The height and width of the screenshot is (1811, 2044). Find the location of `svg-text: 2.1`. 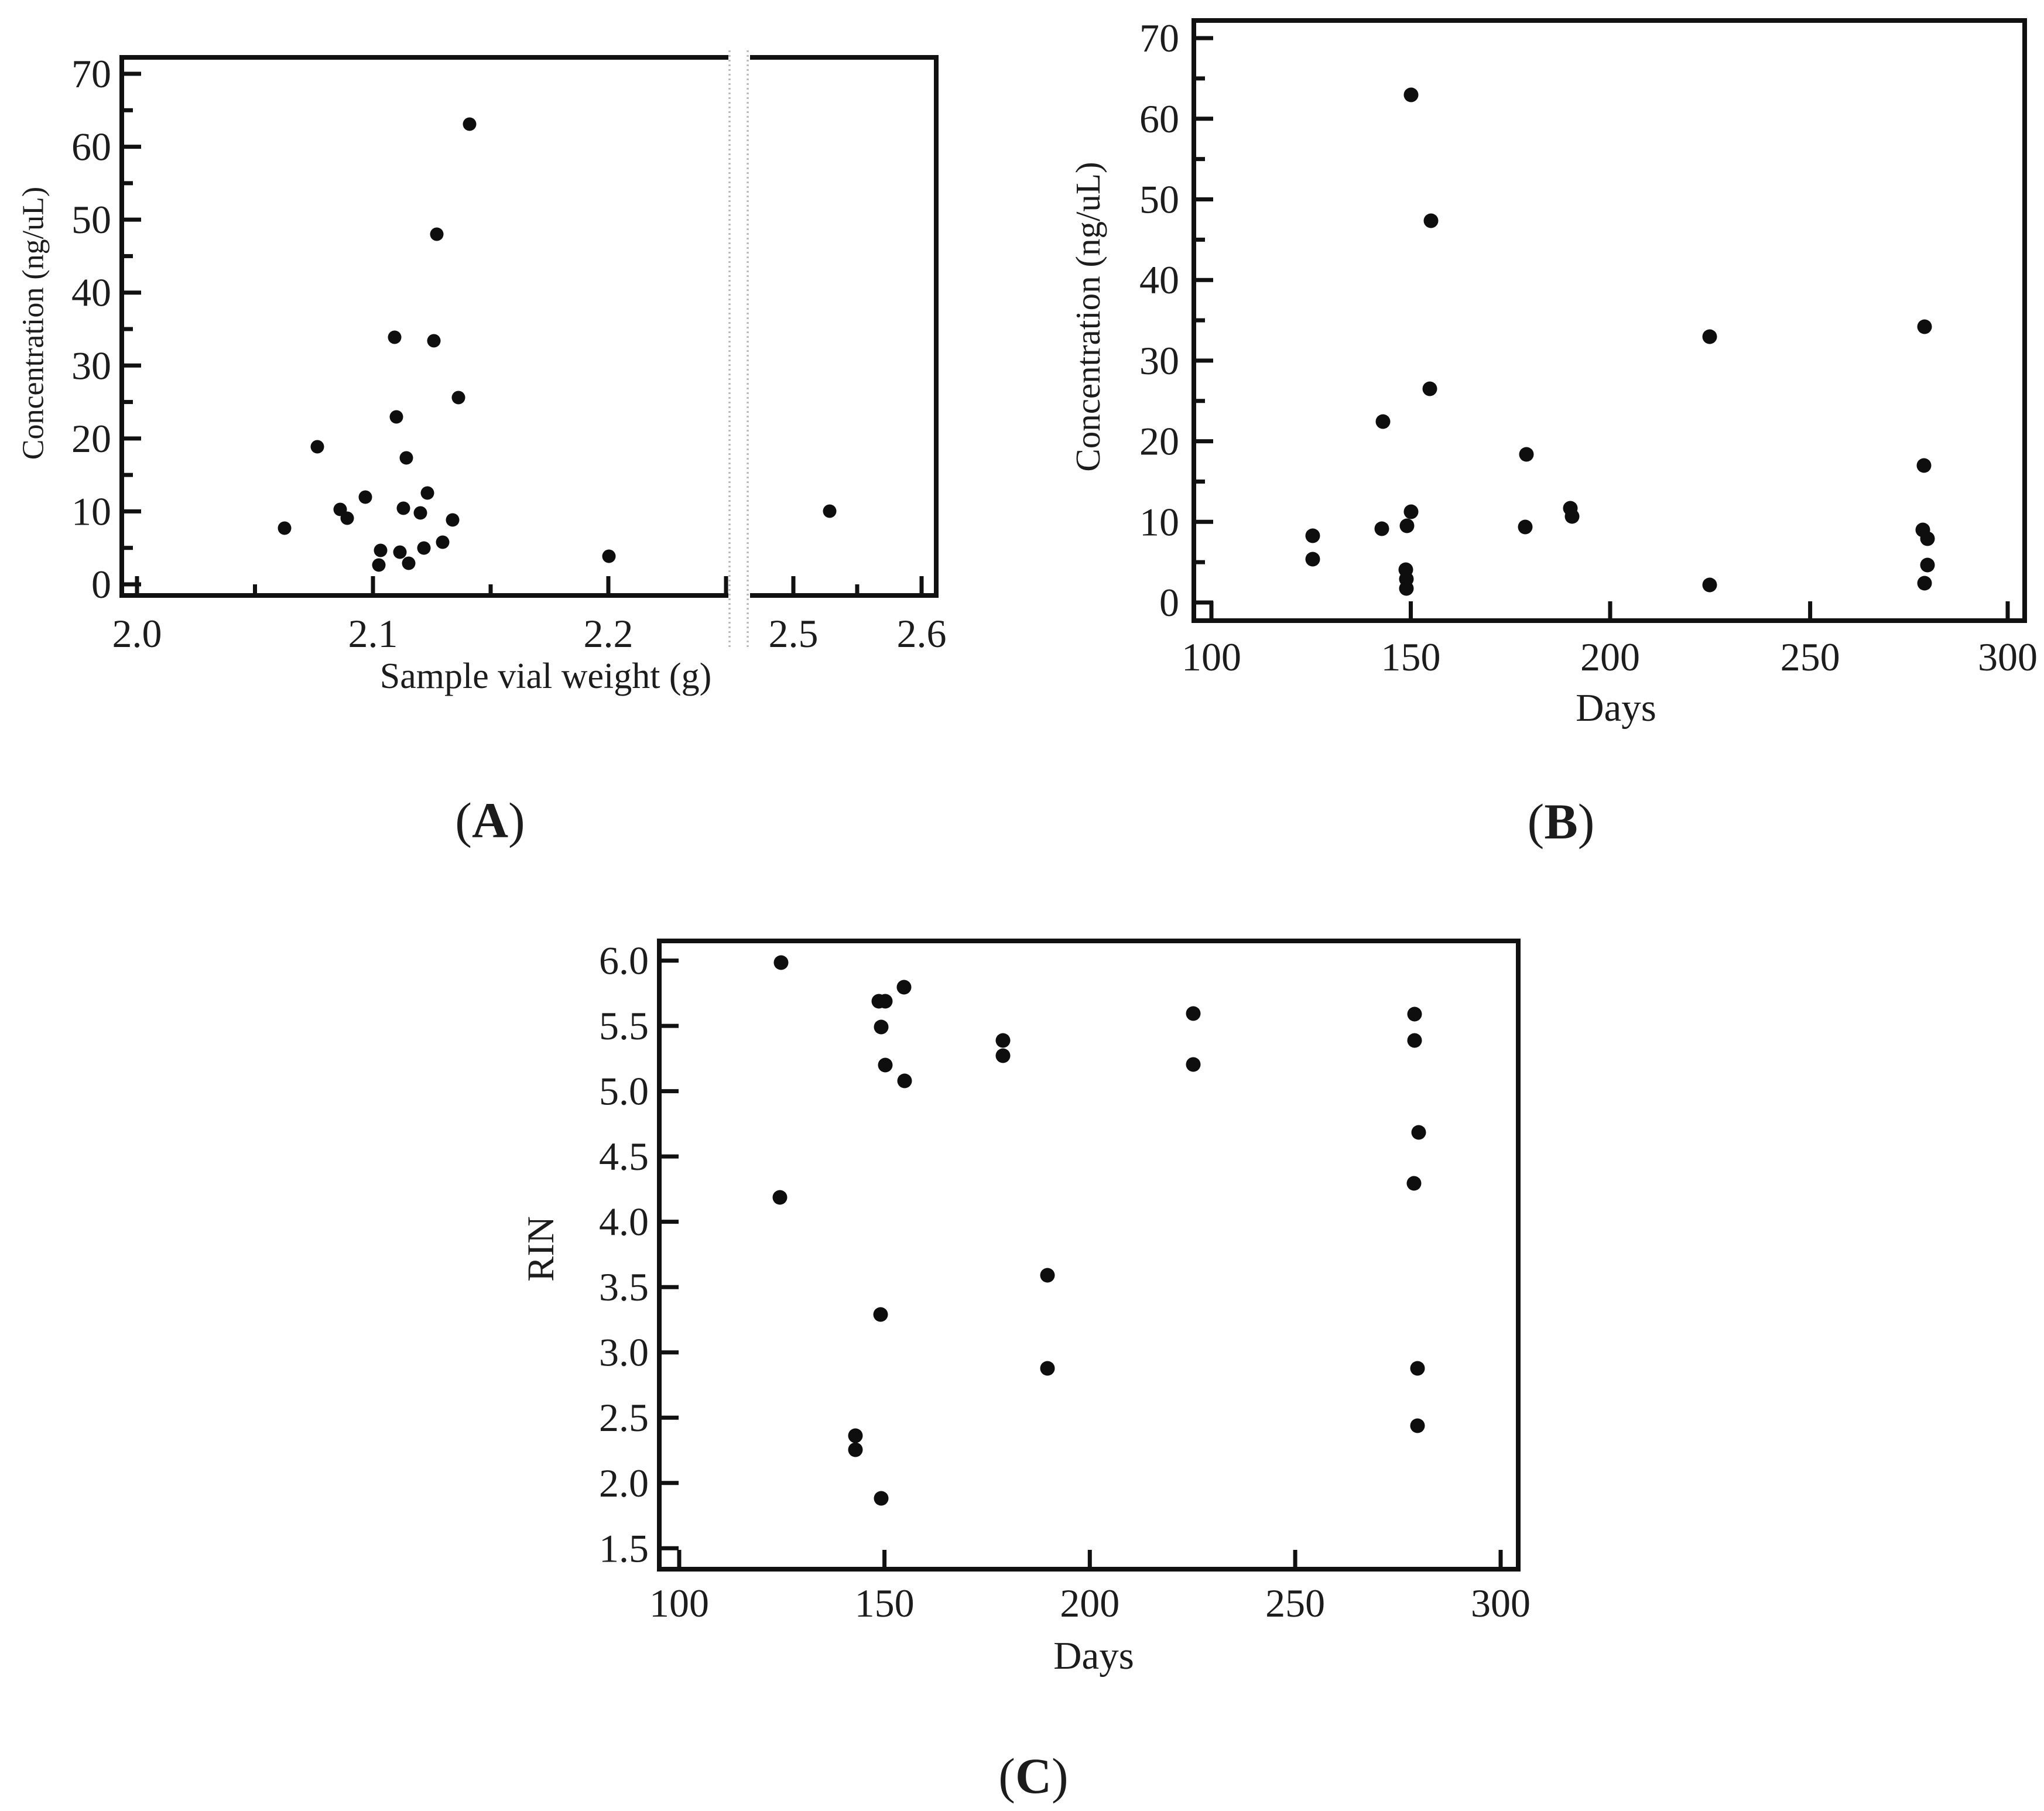

svg-text: 2.1 is located at coordinates (373, 633).